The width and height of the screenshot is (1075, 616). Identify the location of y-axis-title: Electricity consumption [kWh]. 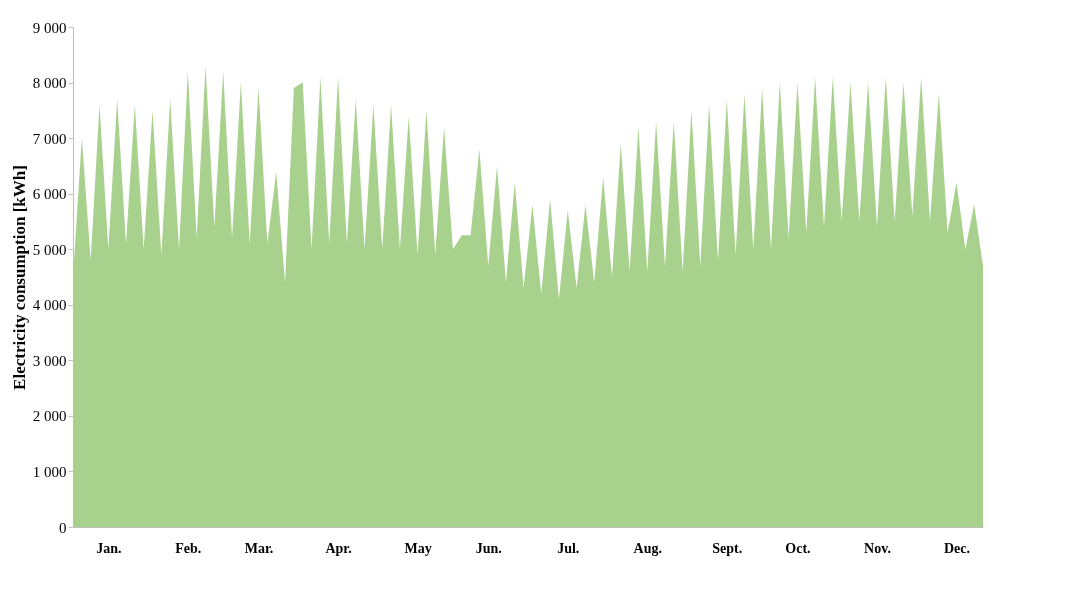
(19, 277).